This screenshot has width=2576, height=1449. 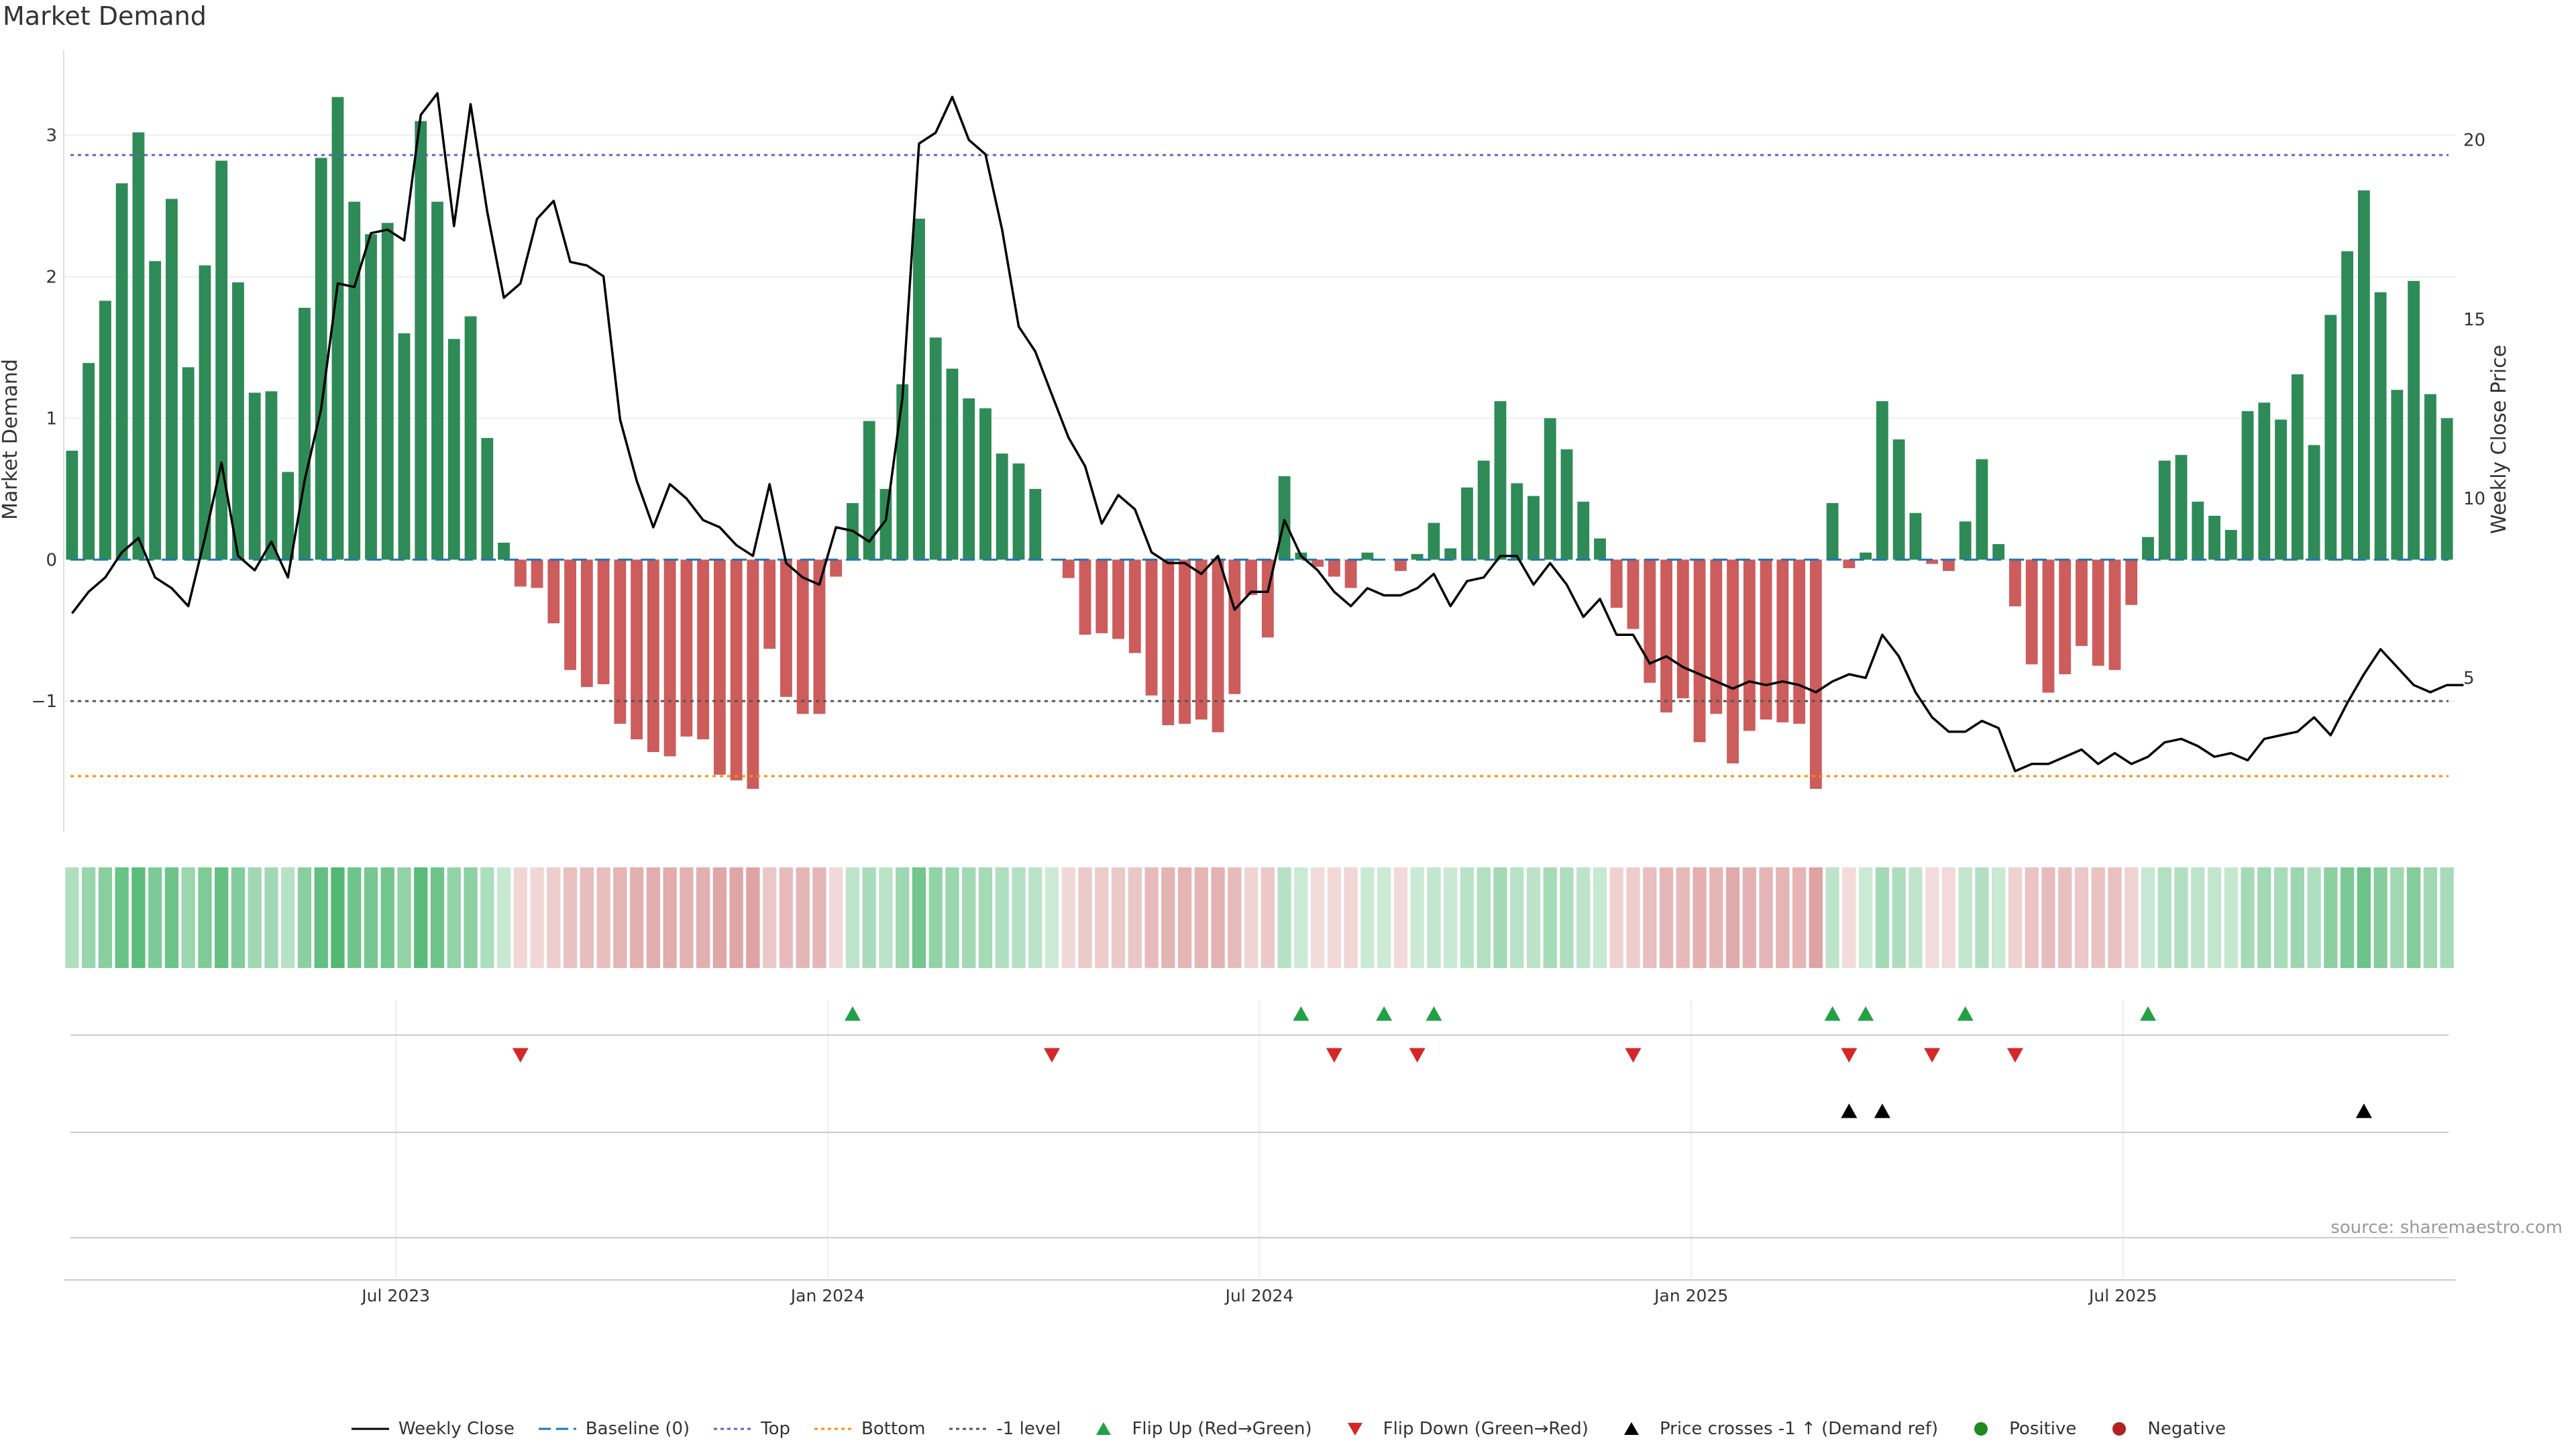 I want to click on legend-label: Price crosses -1 ↑ (Demand ref), so click(x=1799, y=1429).